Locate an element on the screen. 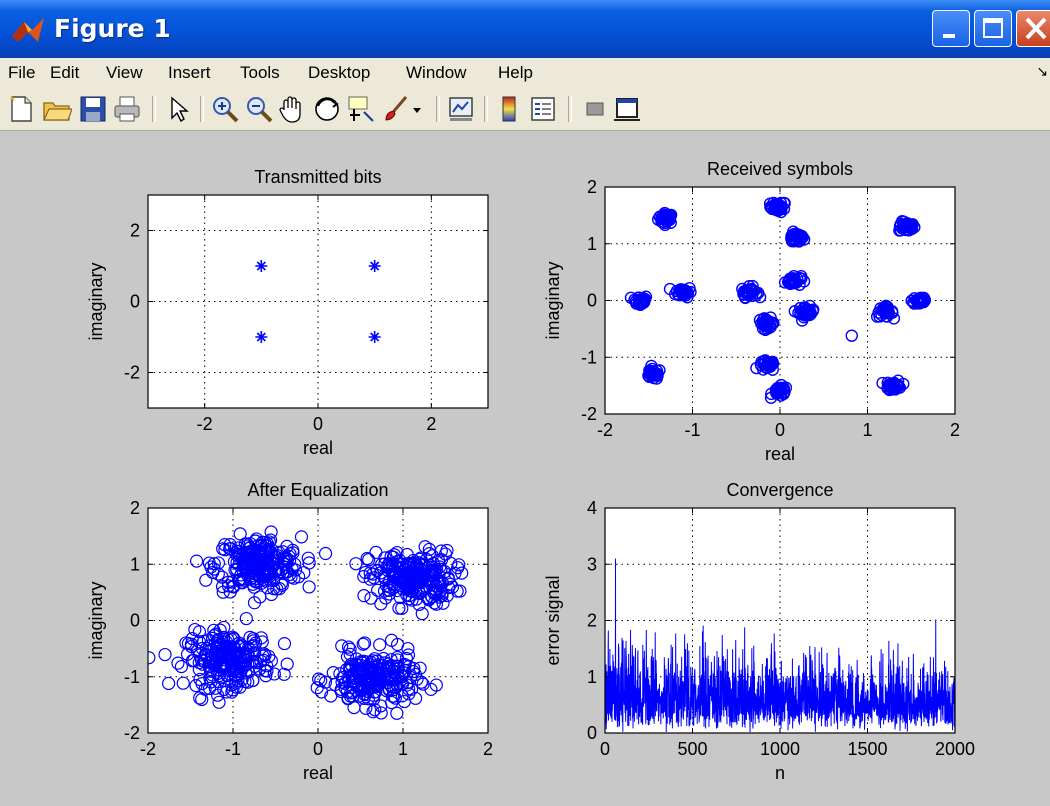 The image size is (1050, 806). pan-hand-icon is located at coordinates (291, 109).